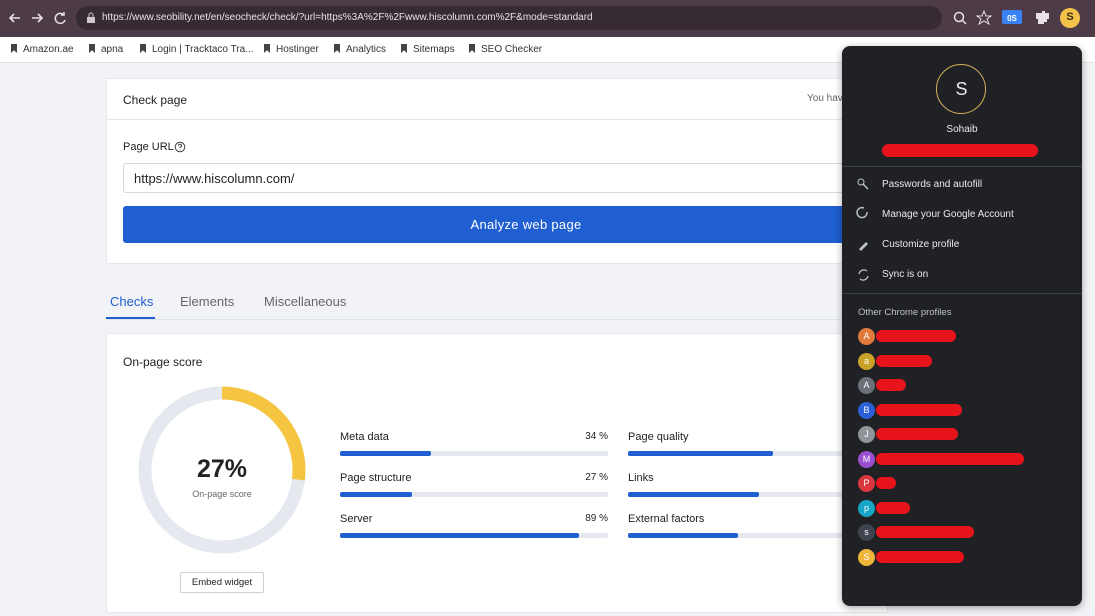  I want to click on profile-avatar: a, so click(866, 361).